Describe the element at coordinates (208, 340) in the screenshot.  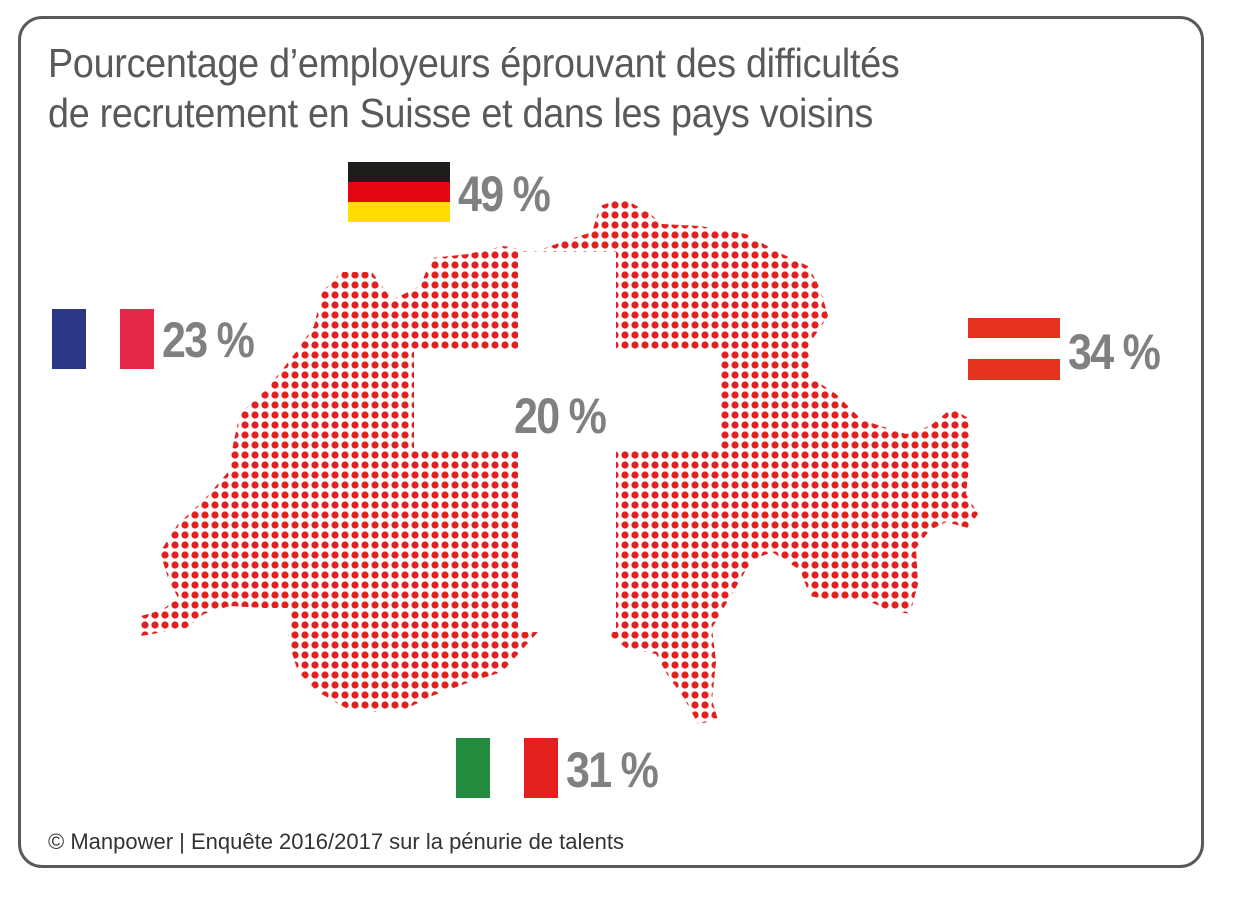
I see `france-value: 23 %` at that location.